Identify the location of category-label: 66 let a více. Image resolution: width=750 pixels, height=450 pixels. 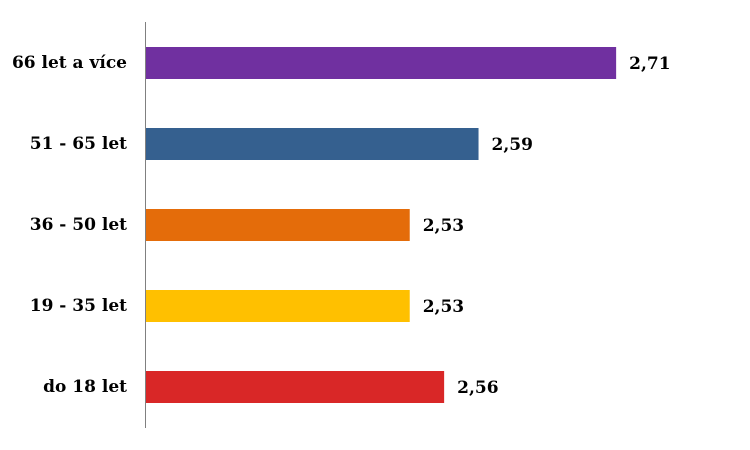
(69, 63).